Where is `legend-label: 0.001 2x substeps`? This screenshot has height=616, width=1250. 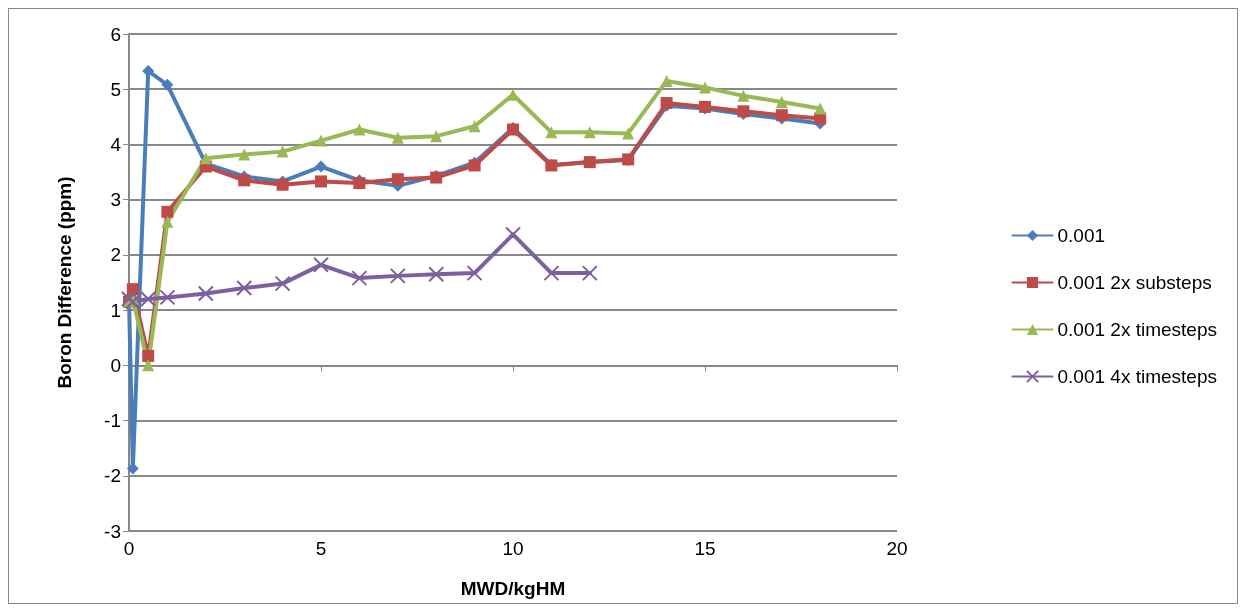
legend-label: 0.001 2x substeps is located at coordinates (1134, 282).